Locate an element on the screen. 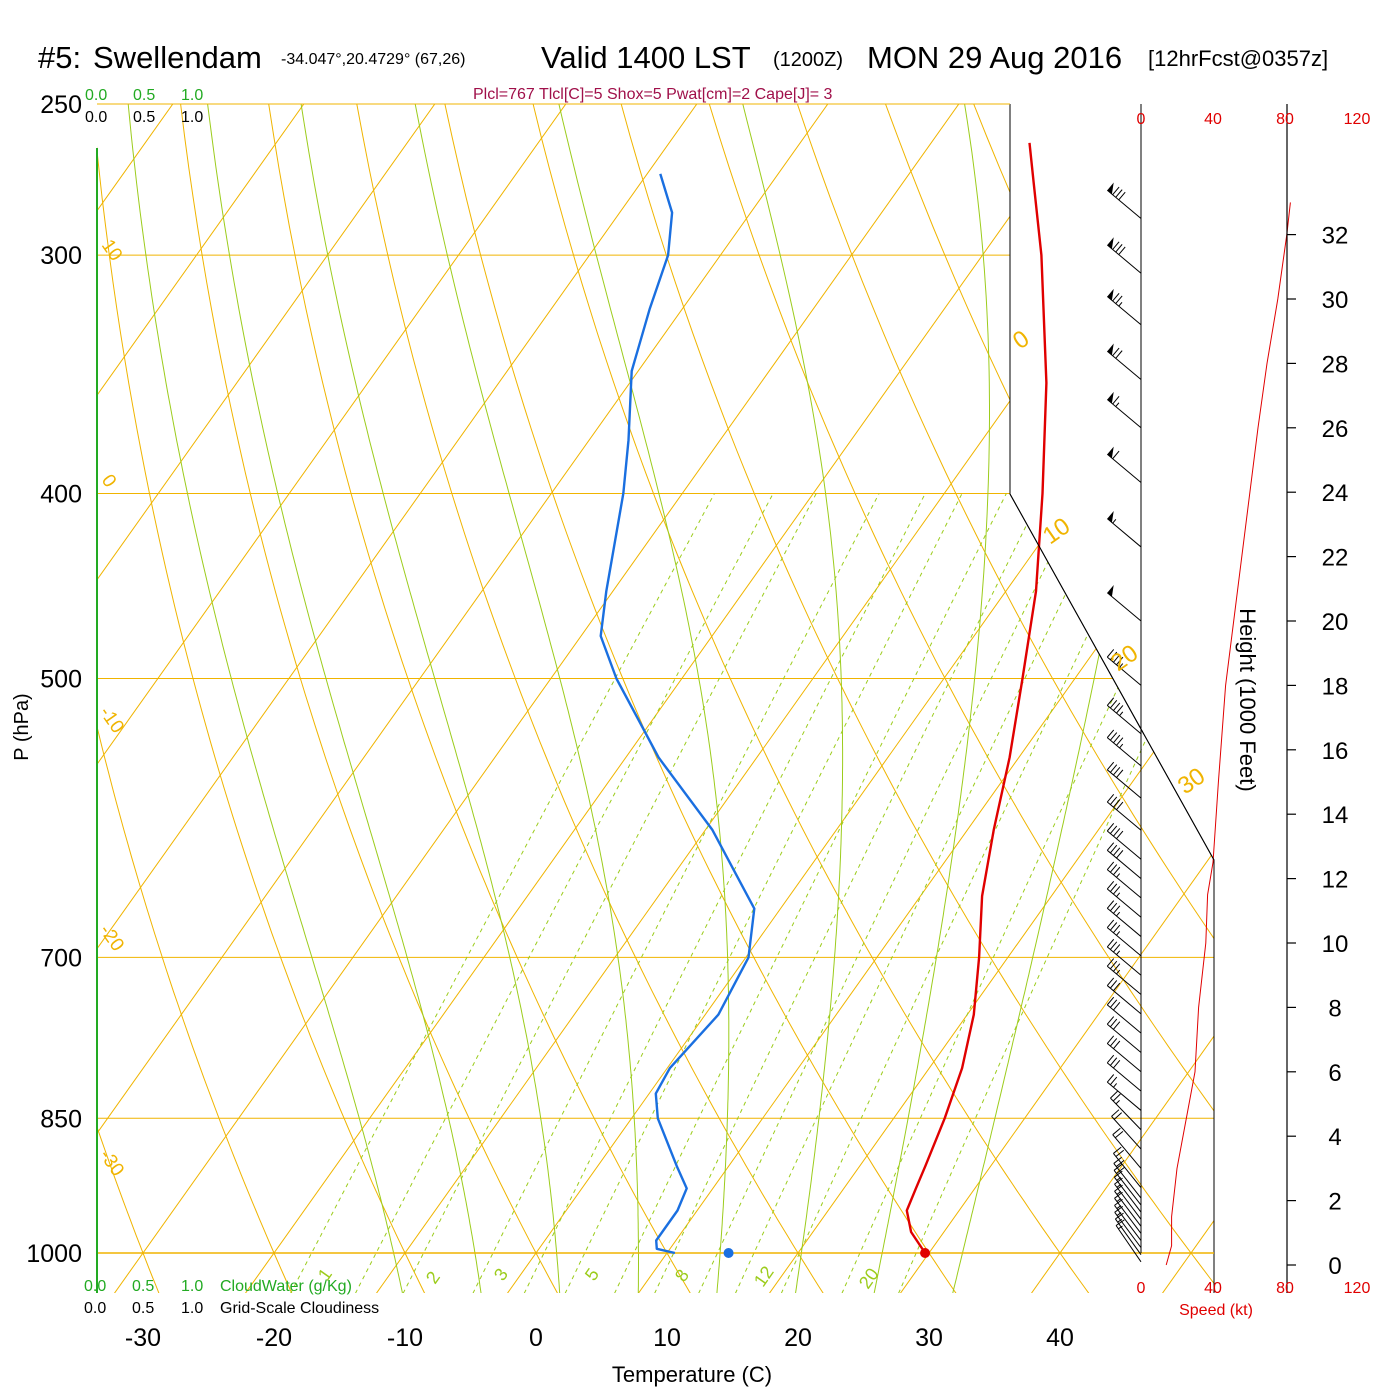 This screenshot has height=1400, width=1400. height-tick-0: 0 is located at coordinates (1334, 1266).